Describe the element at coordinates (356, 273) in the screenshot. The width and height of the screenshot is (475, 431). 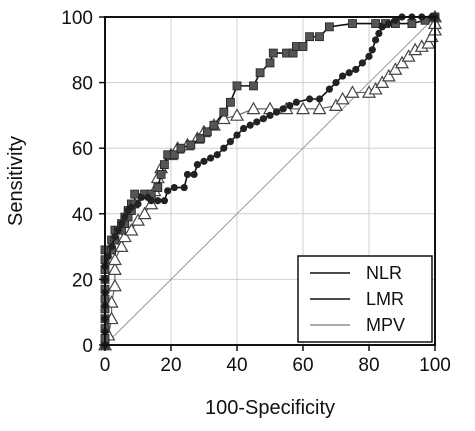
I see `legend-item-nlr: NLR` at that location.